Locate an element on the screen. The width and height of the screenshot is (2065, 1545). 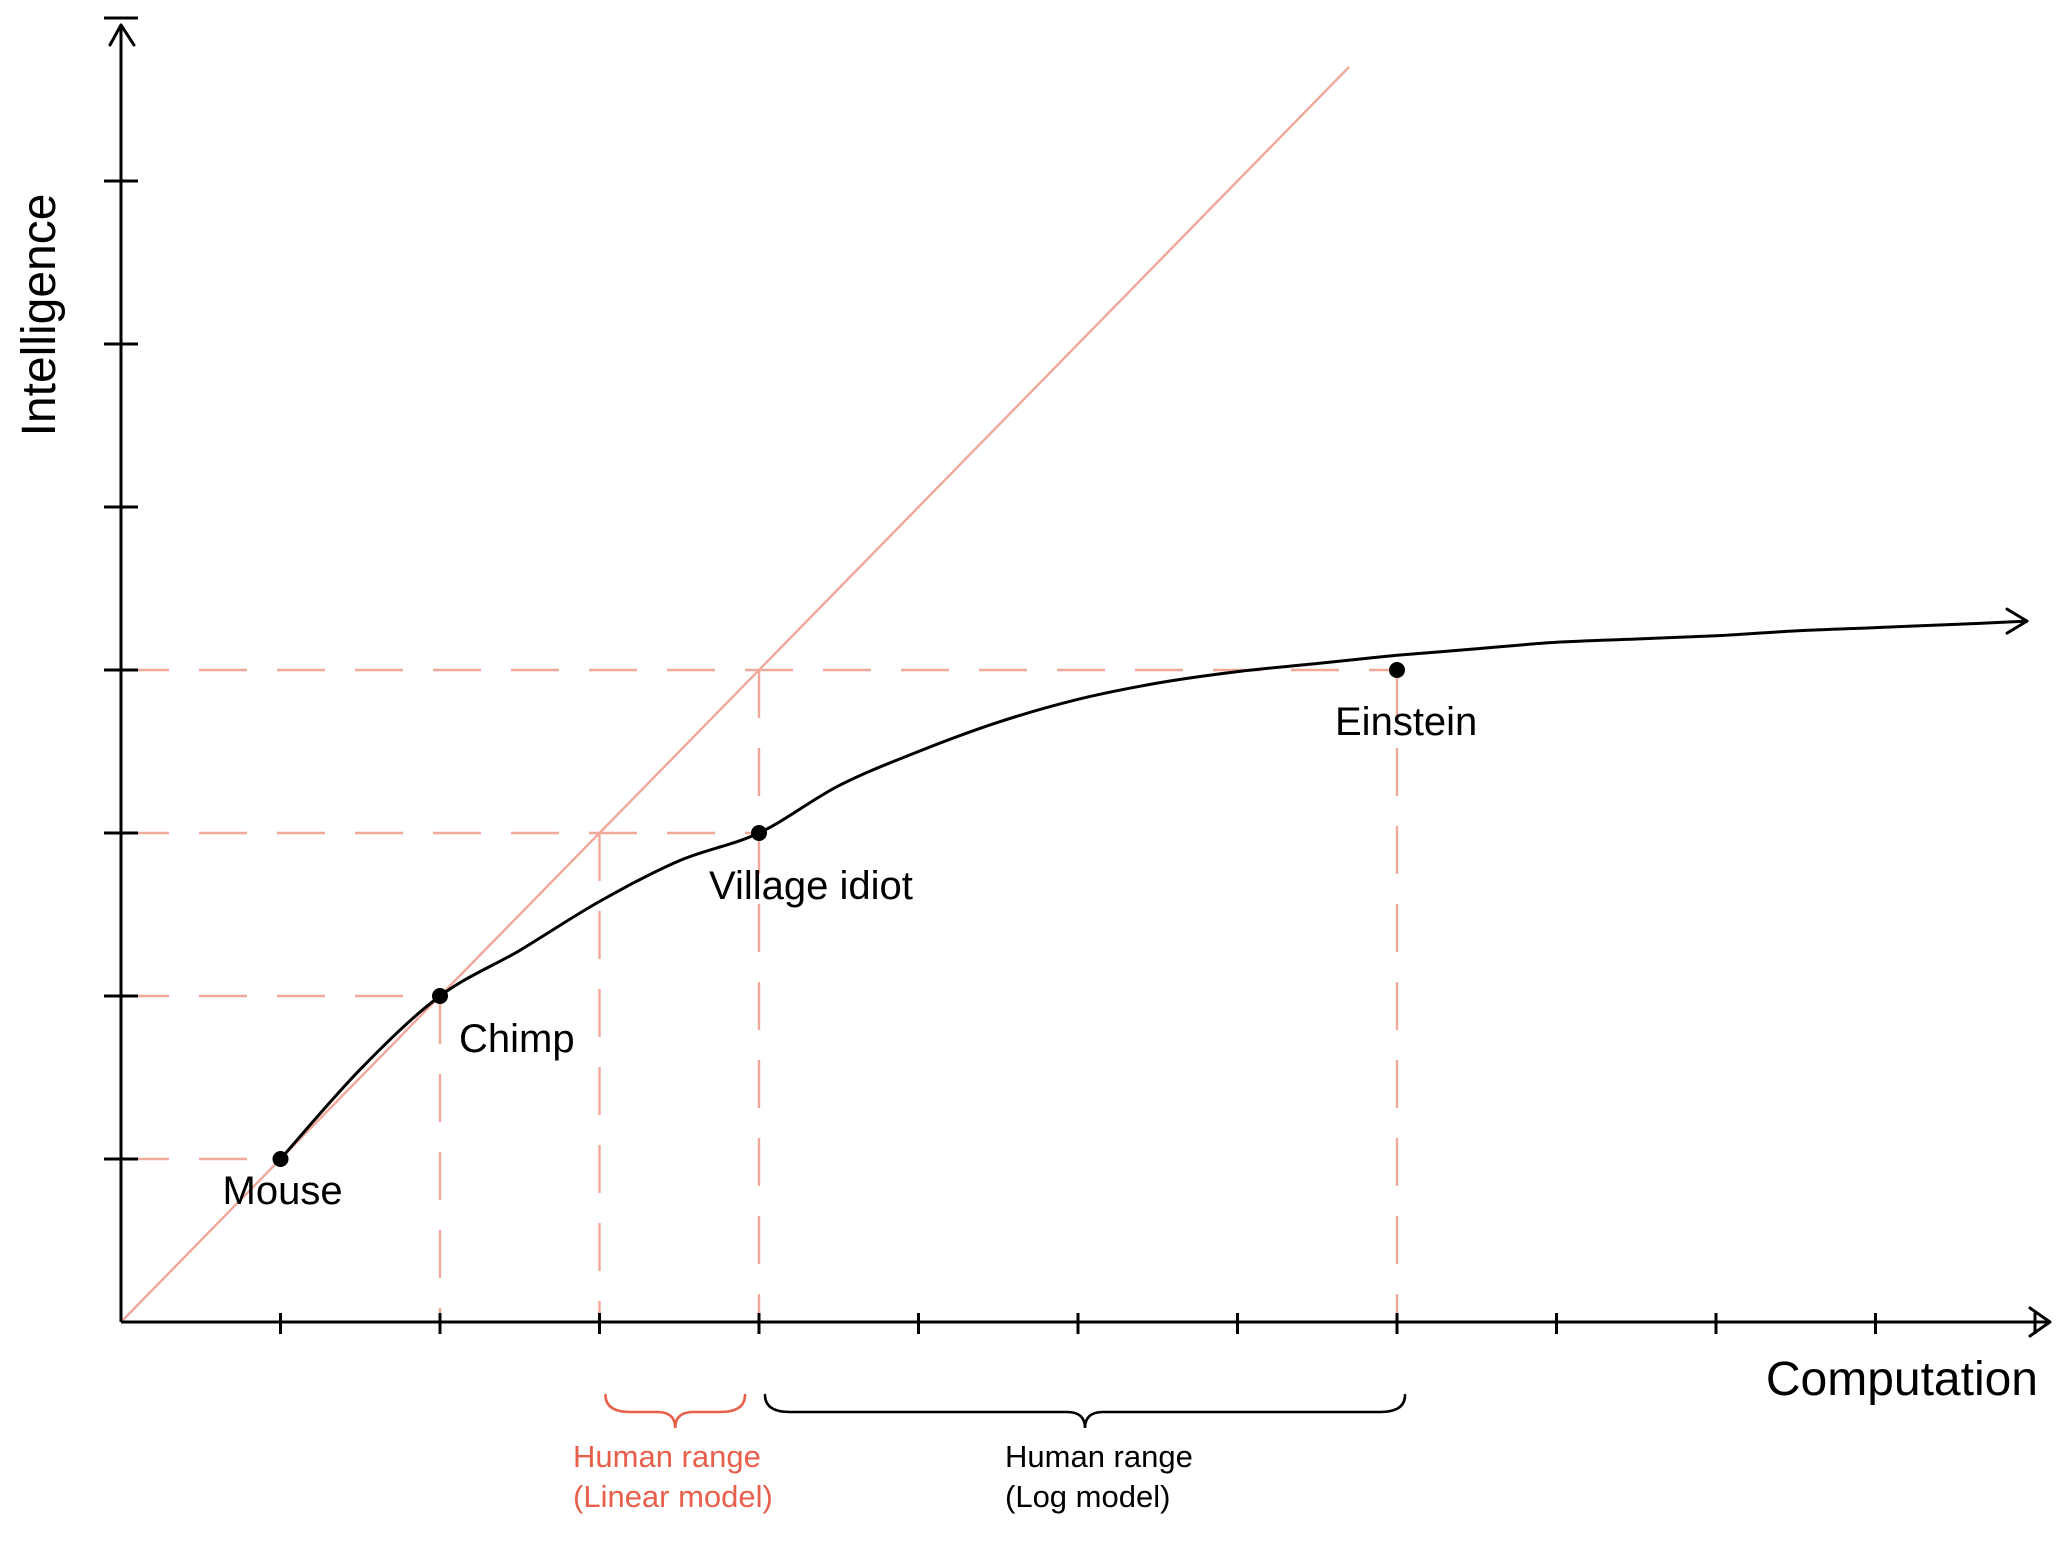
point-label: Einstein is located at coordinates (1406, 722).